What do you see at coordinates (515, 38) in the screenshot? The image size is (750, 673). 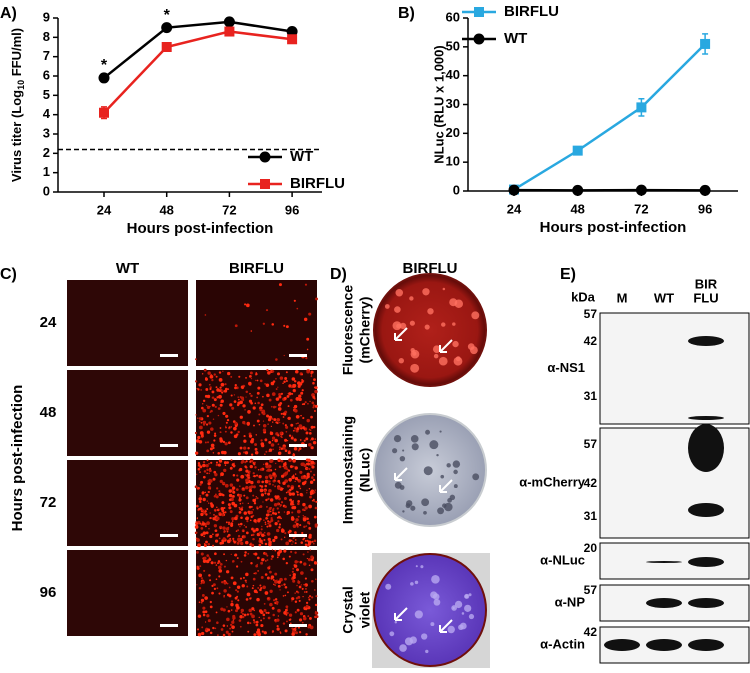 I see `label: WT` at bounding box center [515, 38].